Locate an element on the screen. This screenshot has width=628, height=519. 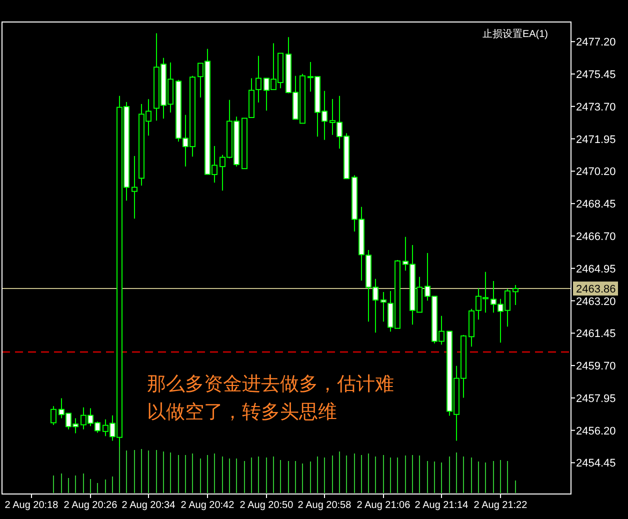
x-tick-label: 2 Aug 21:06 is located at coordinates (383, 505).